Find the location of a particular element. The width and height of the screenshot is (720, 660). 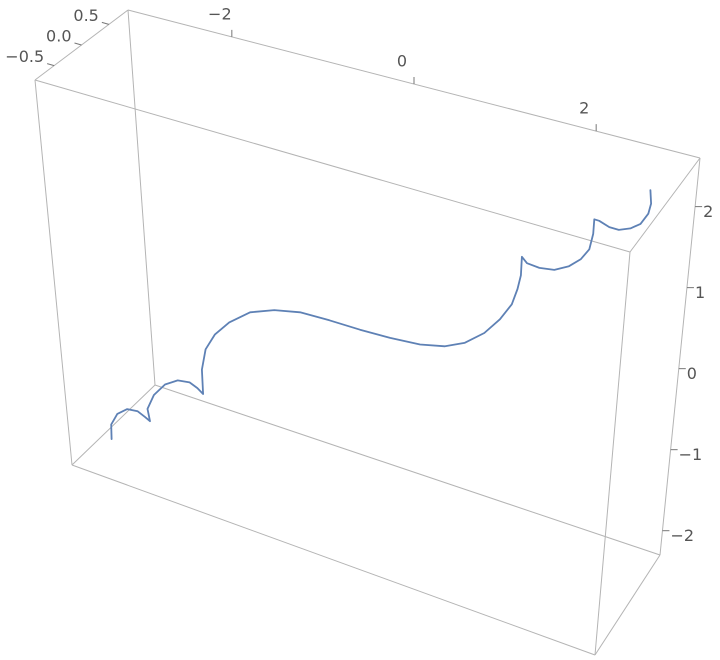

z-tick-label: −2 is located at coordinates (682, 535).